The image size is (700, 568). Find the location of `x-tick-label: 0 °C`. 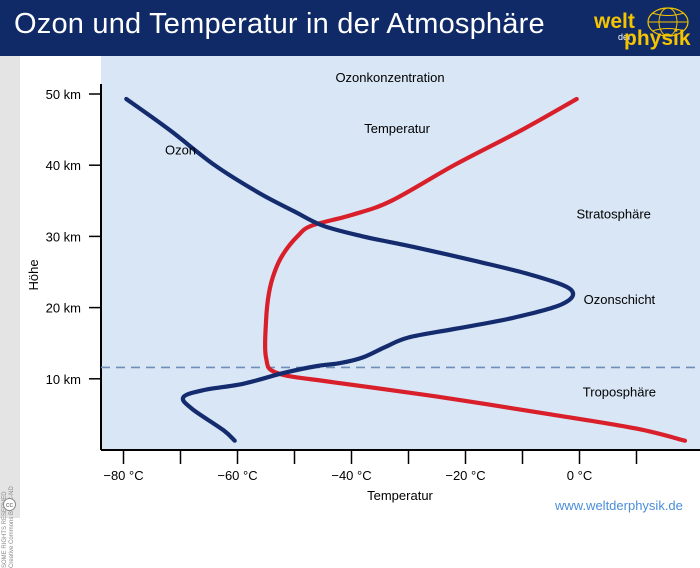

x-tick-label: 0 °C is located at coordinates (579, 475).